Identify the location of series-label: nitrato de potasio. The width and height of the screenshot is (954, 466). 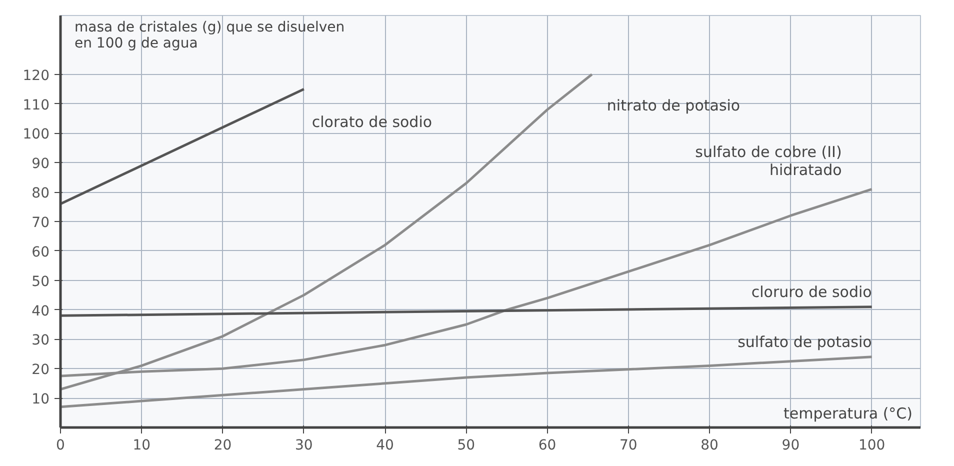
(673, 105).